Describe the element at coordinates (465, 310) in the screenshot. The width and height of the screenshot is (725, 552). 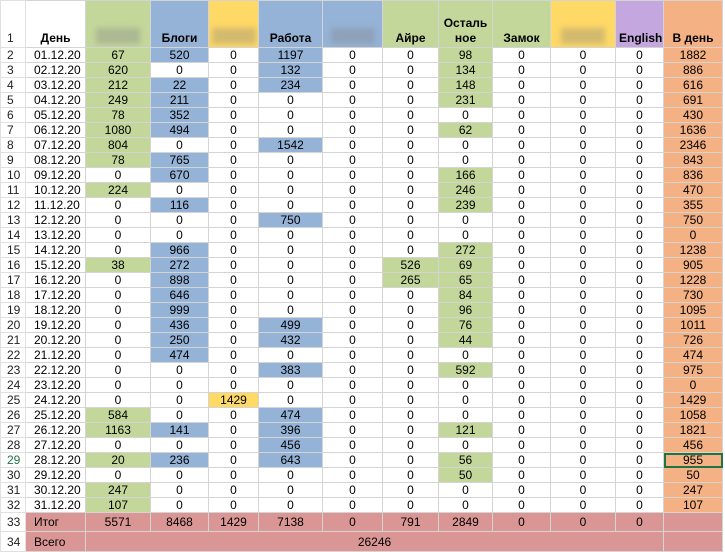
I see `value-cell: 96` at that location.